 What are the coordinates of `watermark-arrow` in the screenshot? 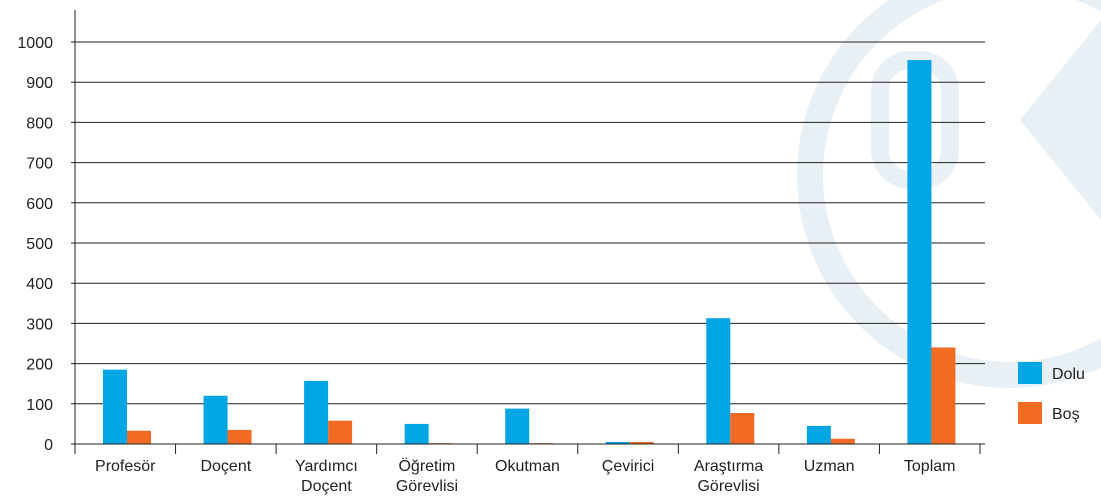 It's located at (1060, 120).